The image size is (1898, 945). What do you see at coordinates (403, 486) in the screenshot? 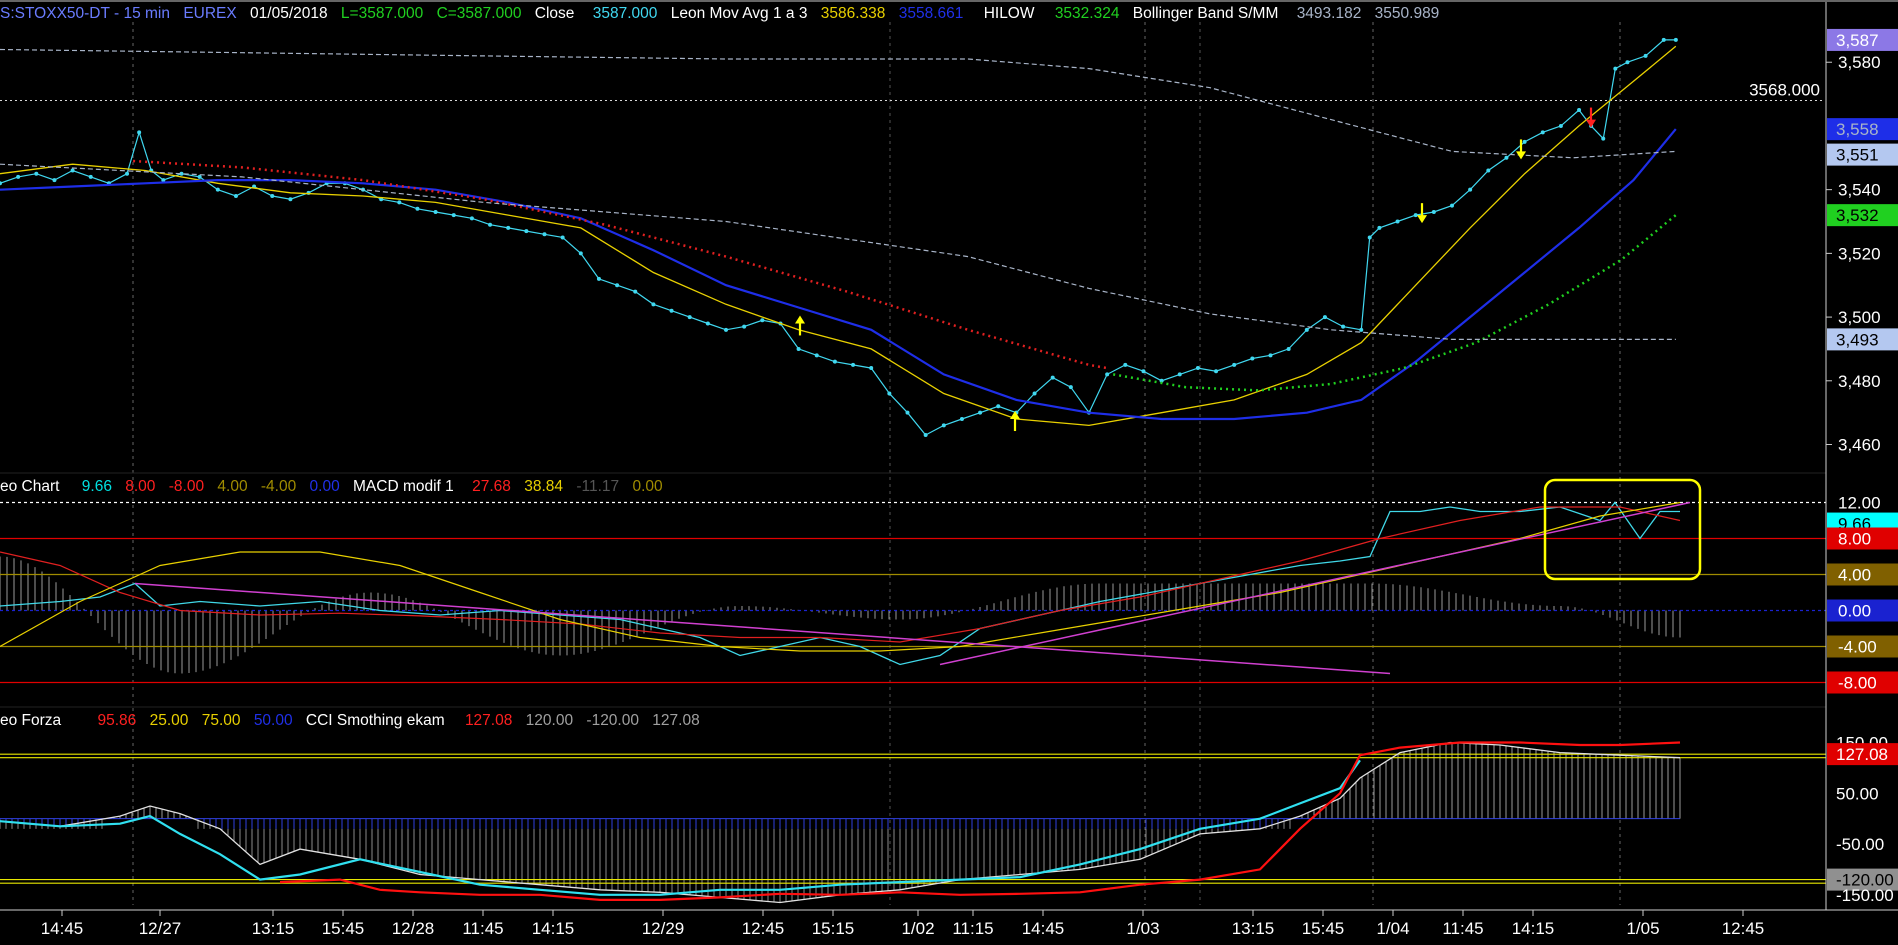
I see `macd-name2: MACD modif 1` at bounding box center [403, 486].